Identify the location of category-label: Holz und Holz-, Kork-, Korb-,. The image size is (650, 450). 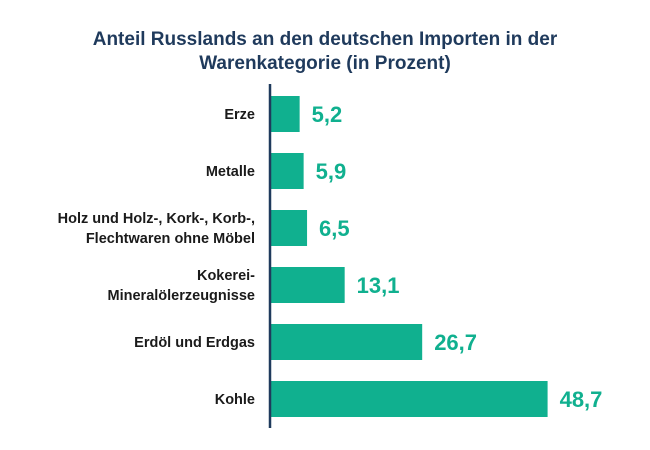
(156, 219).